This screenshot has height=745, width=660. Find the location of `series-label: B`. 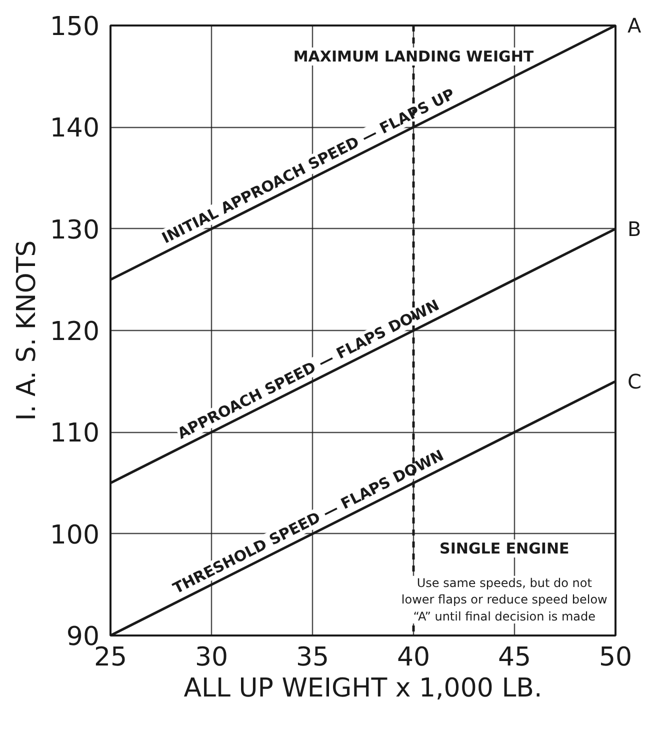

series-label: B is located at coordinates (635, 228).